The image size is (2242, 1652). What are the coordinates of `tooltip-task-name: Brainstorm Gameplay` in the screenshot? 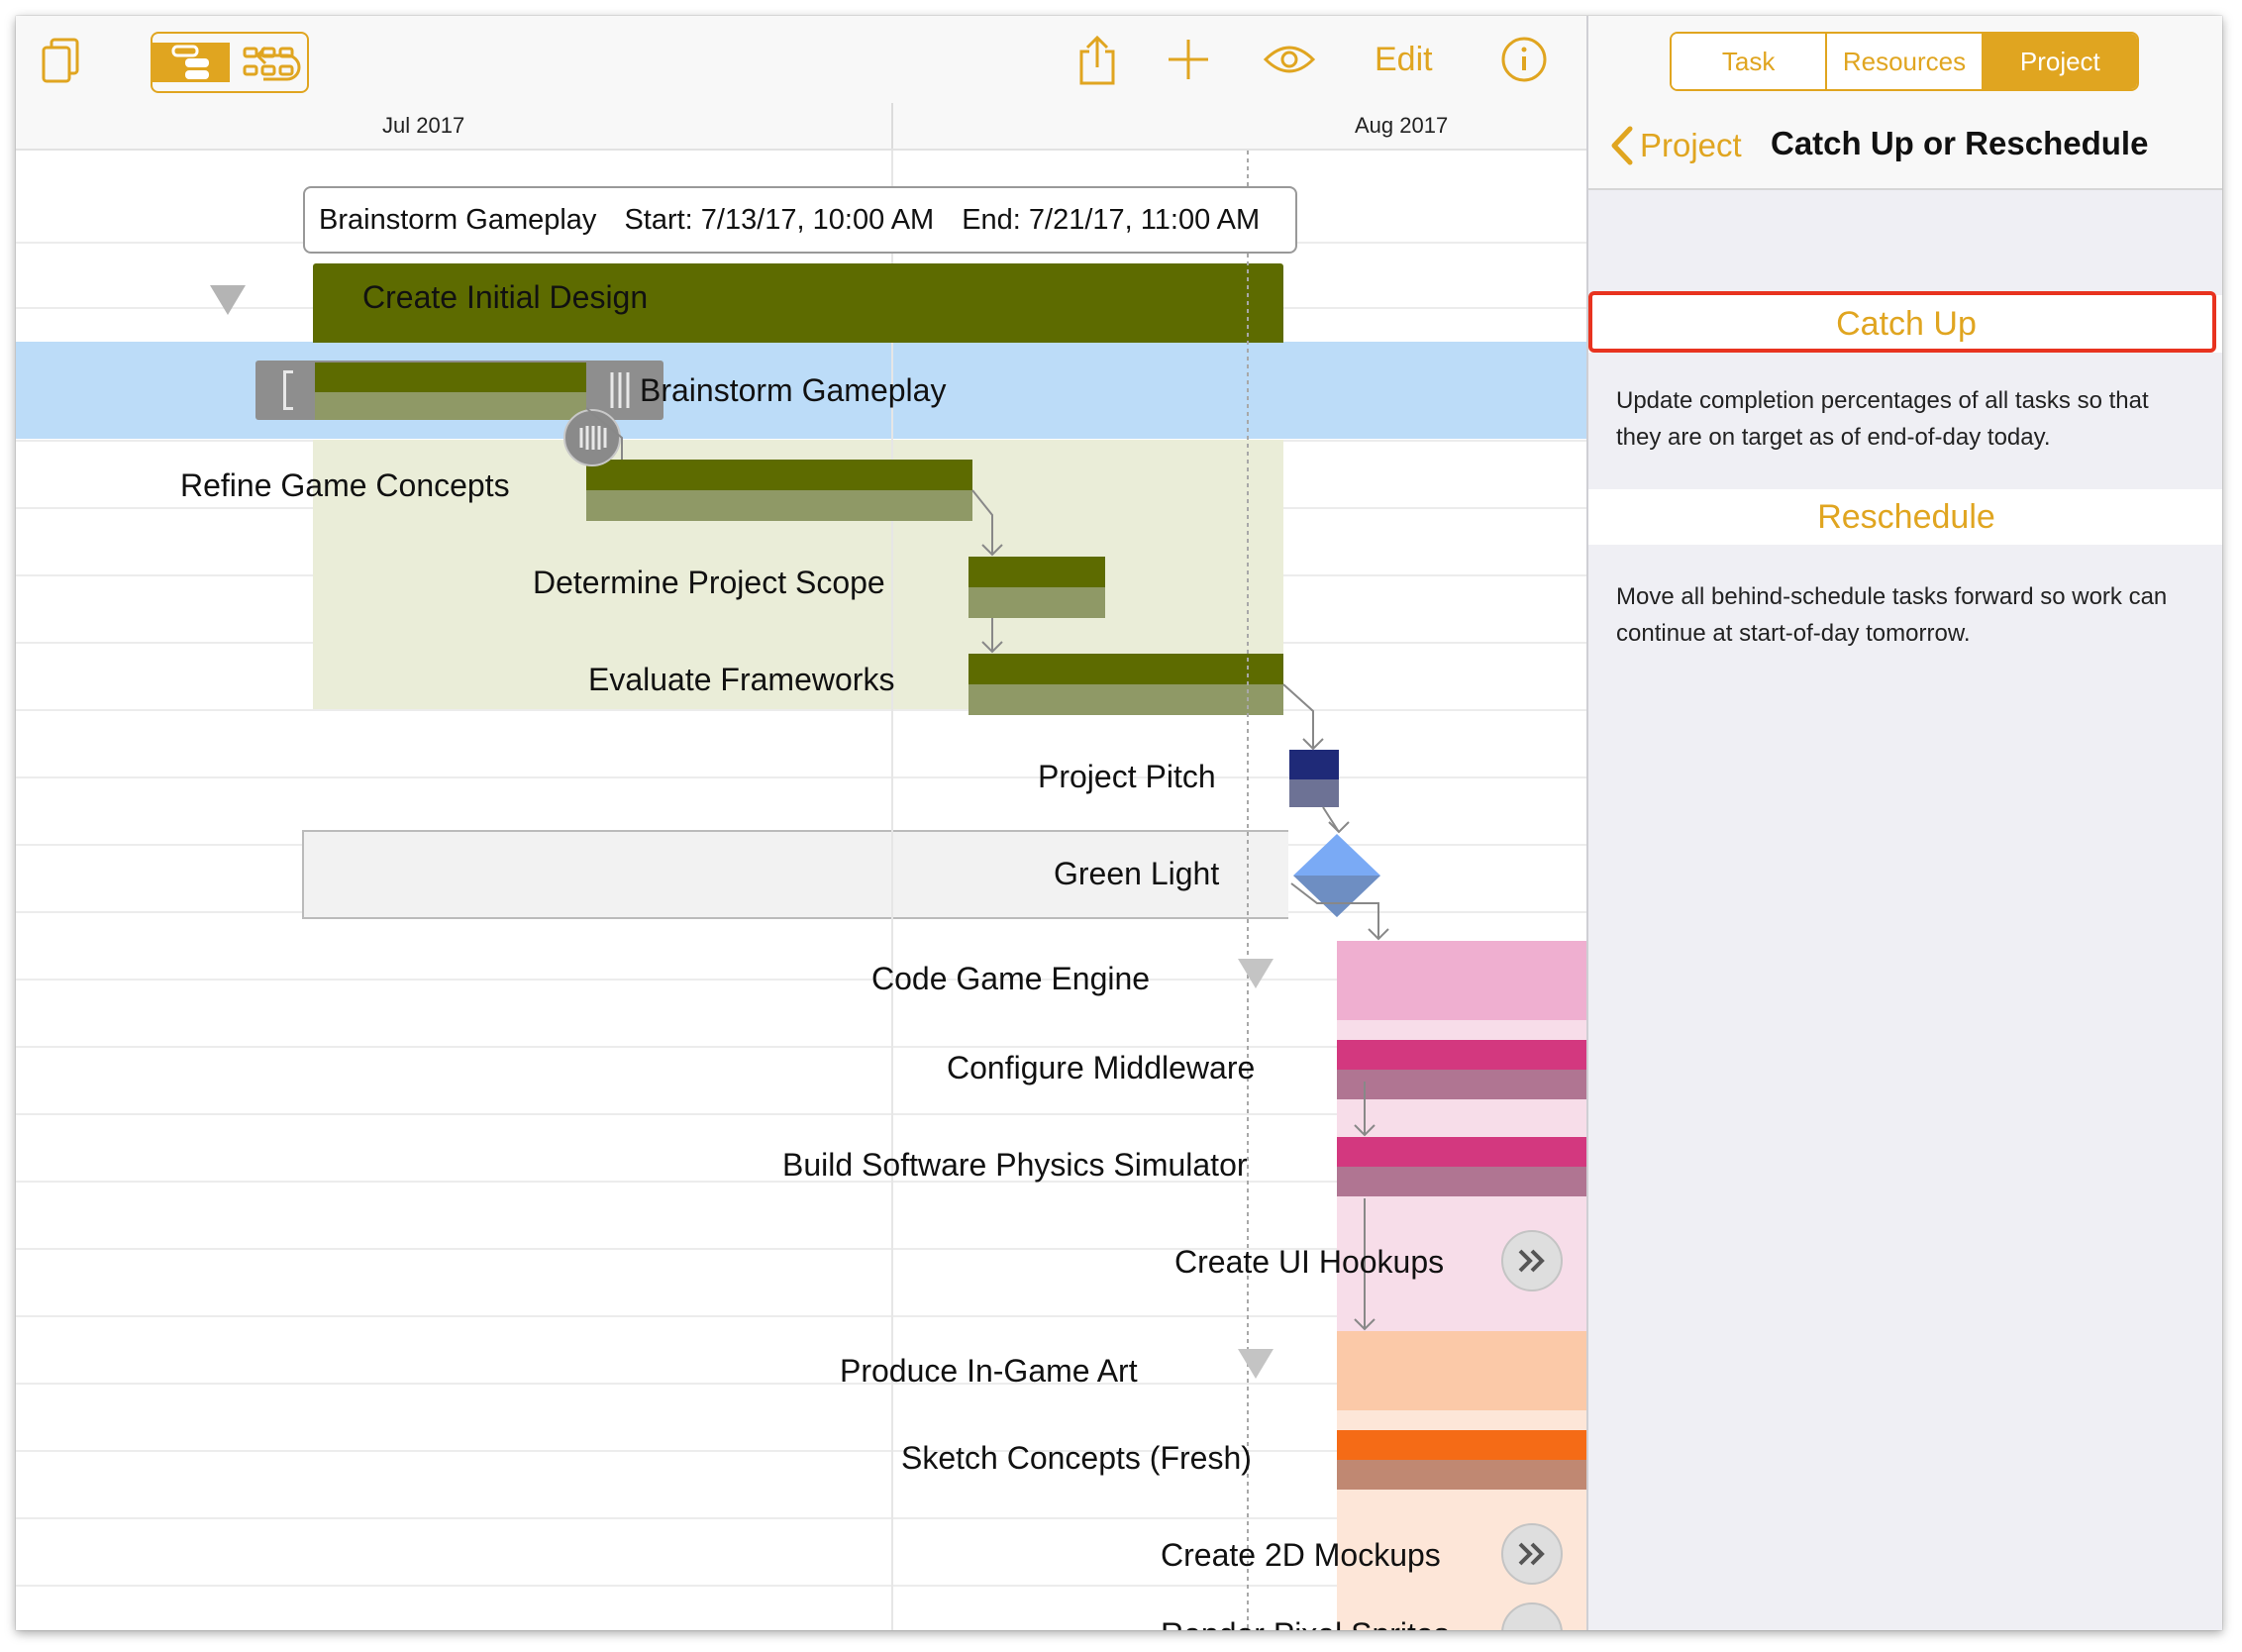 It's located at (458, 220).